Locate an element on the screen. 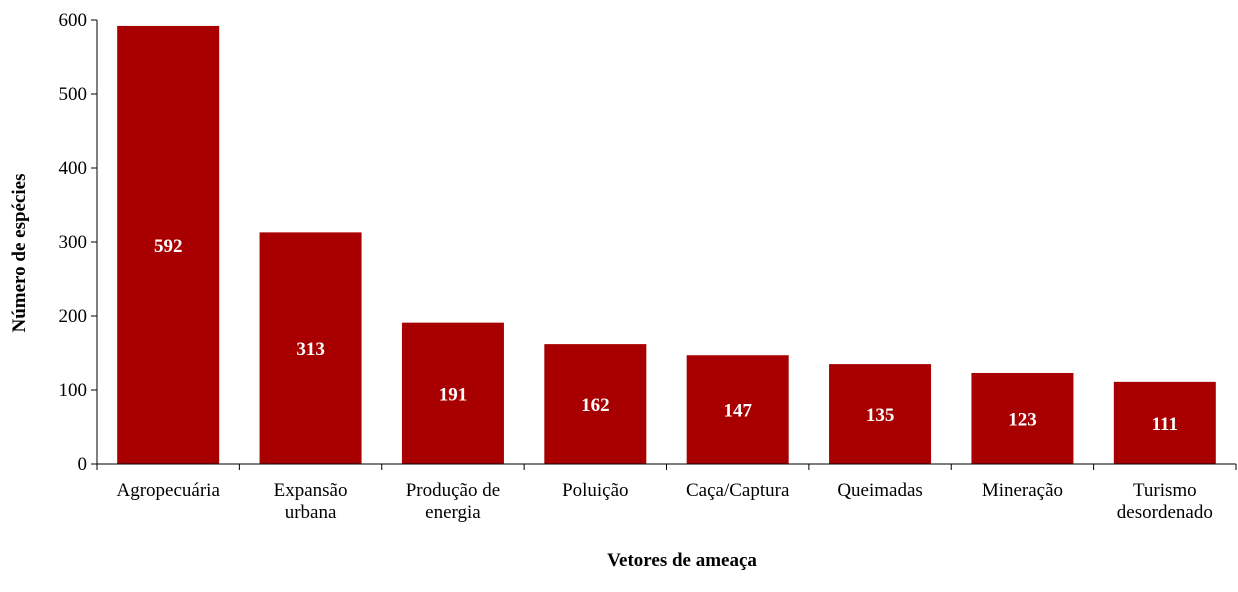 This screenshot has width=1238, height=592. data-label: 123 is located at coordinates (1022, 419).